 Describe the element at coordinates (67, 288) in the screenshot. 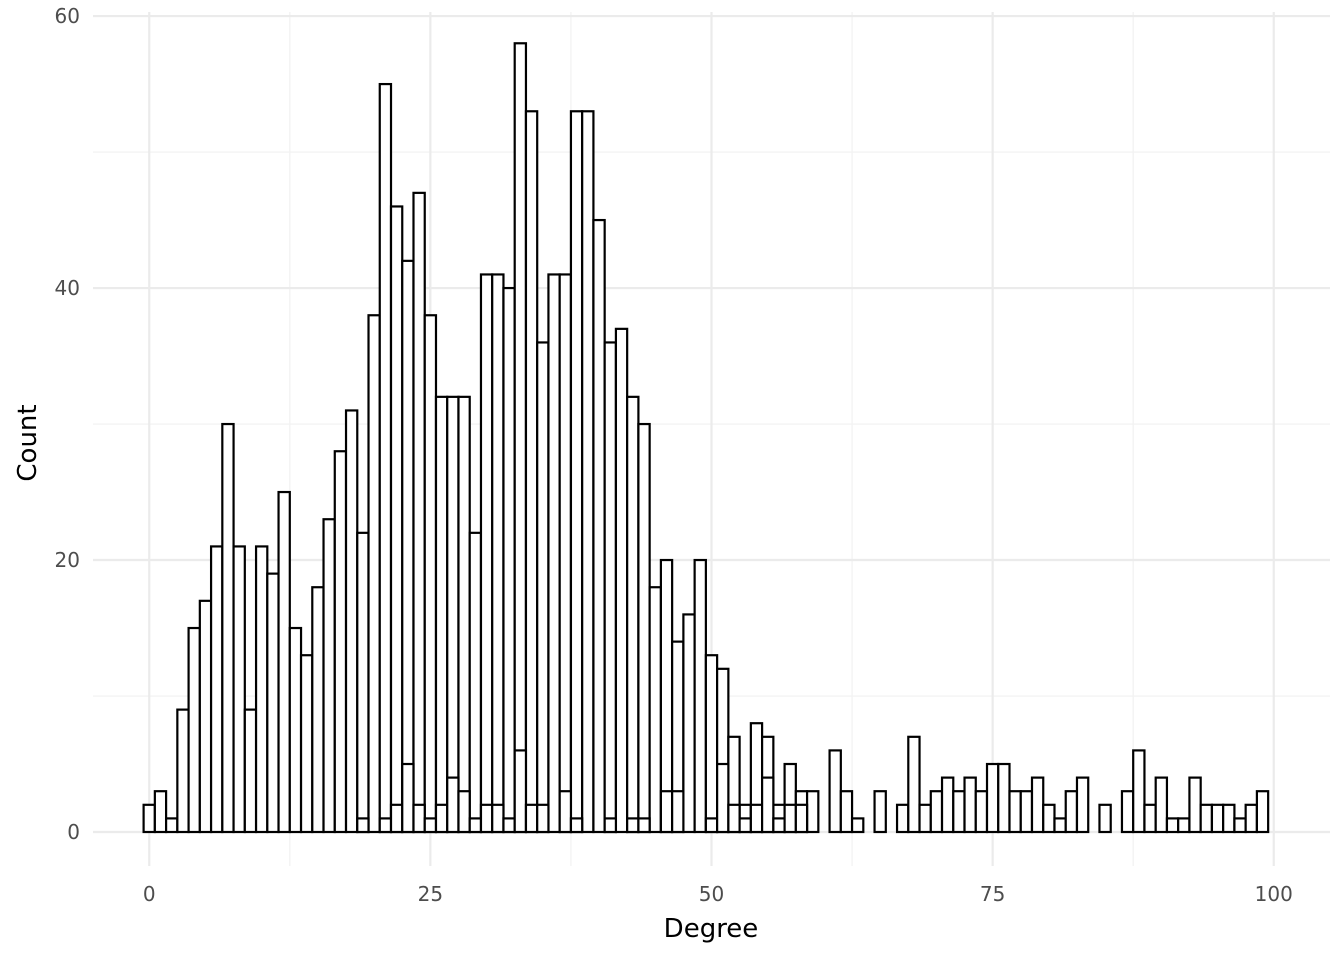

I see `y-tick-label: 40` at that location.